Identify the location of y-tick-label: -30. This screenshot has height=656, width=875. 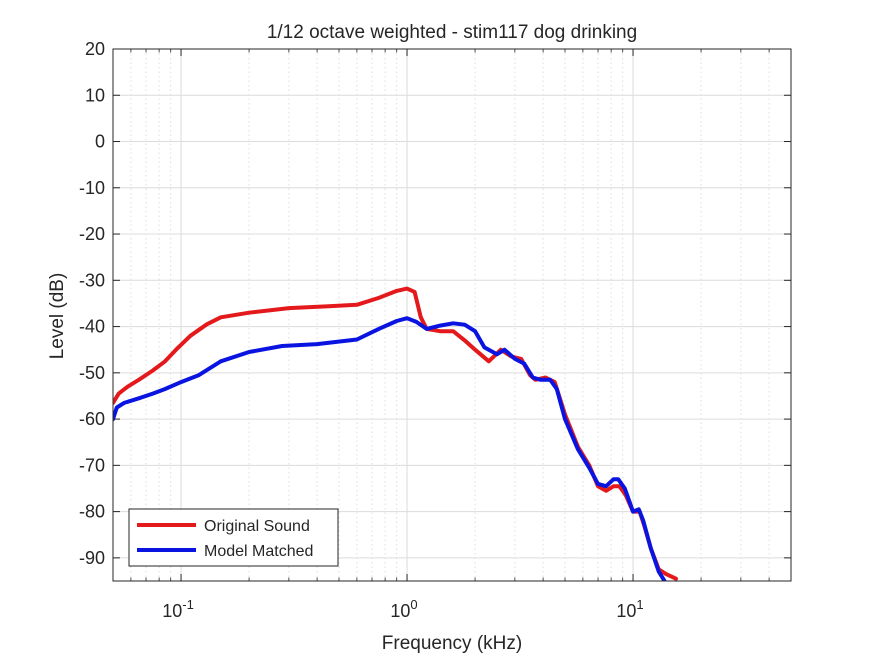
(92, 280).